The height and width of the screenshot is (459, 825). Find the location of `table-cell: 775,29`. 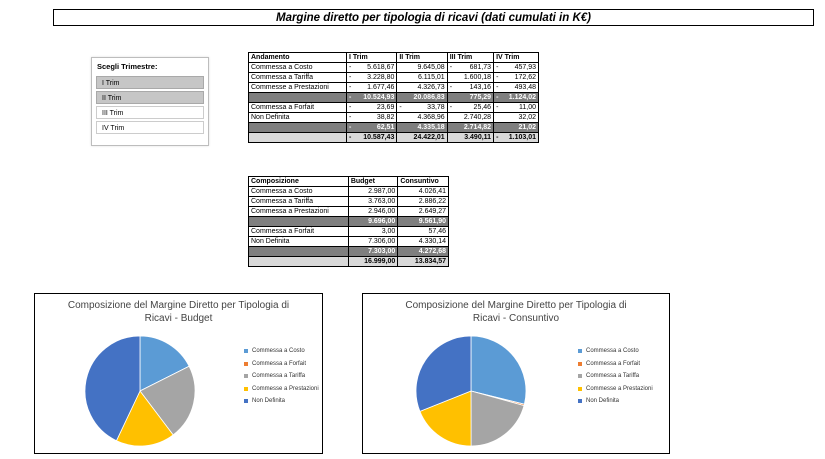

table-cell: 775,29 is located at coordinates (470, 97).